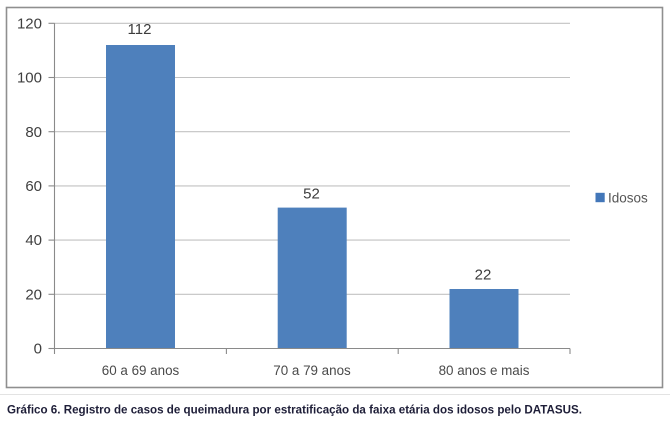 The image size is (670, 422). I want to click on svg-text: 80 anos e mais, so click(484, 370).